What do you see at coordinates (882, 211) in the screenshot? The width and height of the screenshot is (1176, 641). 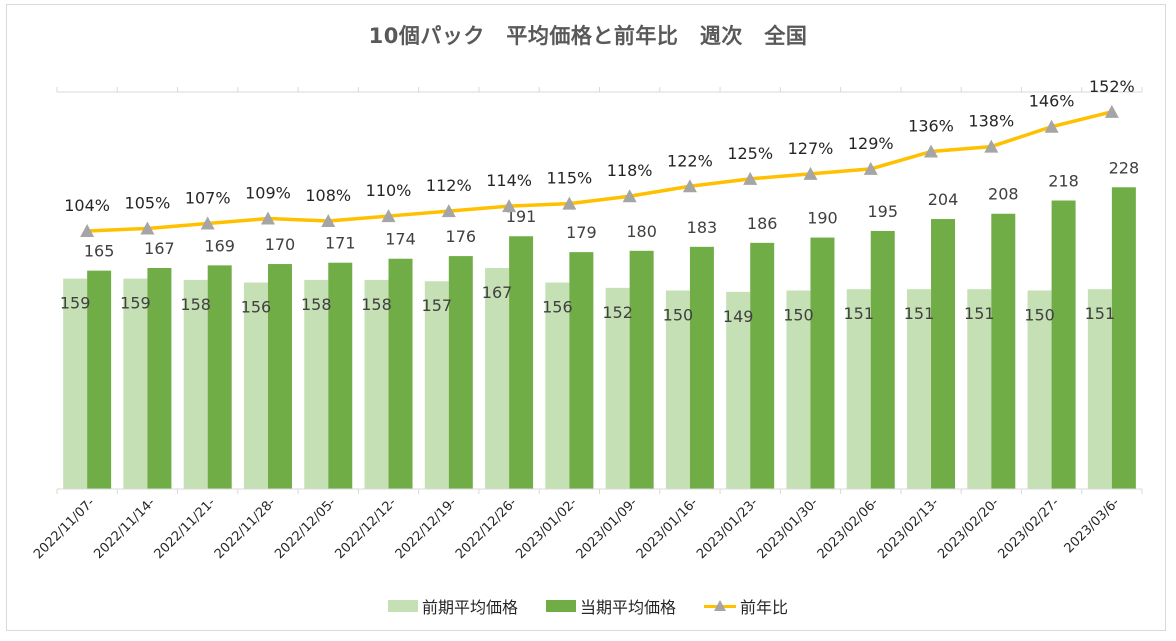 I see `data-label-current: 195` at bounding box center [882, 211].